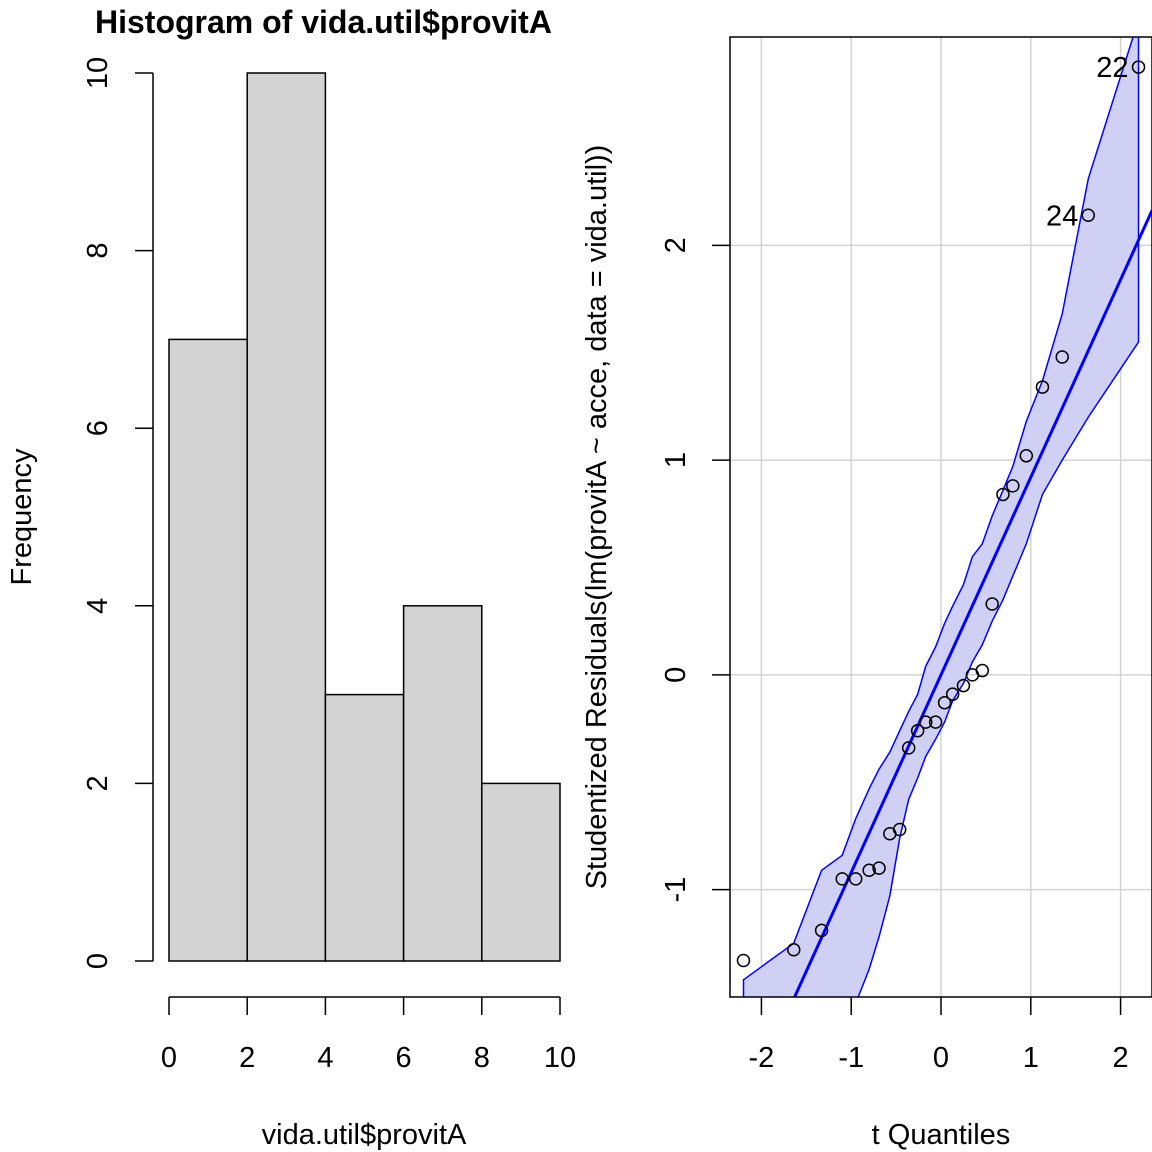  I want to click on histogram-x-tick-label: 4, so click(325, 1058).